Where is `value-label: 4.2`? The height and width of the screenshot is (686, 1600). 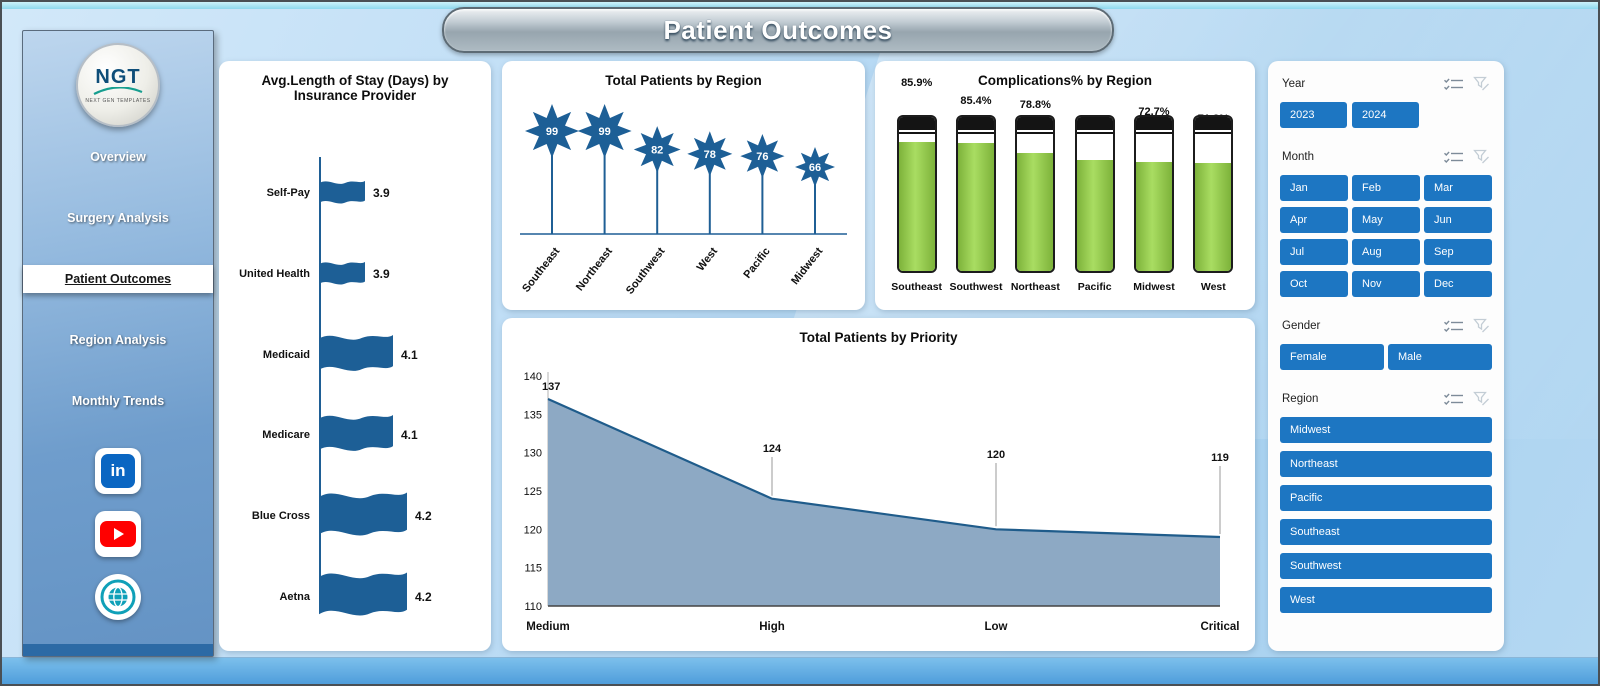 value-label: 4.2 is located at coordinates (423, 516).